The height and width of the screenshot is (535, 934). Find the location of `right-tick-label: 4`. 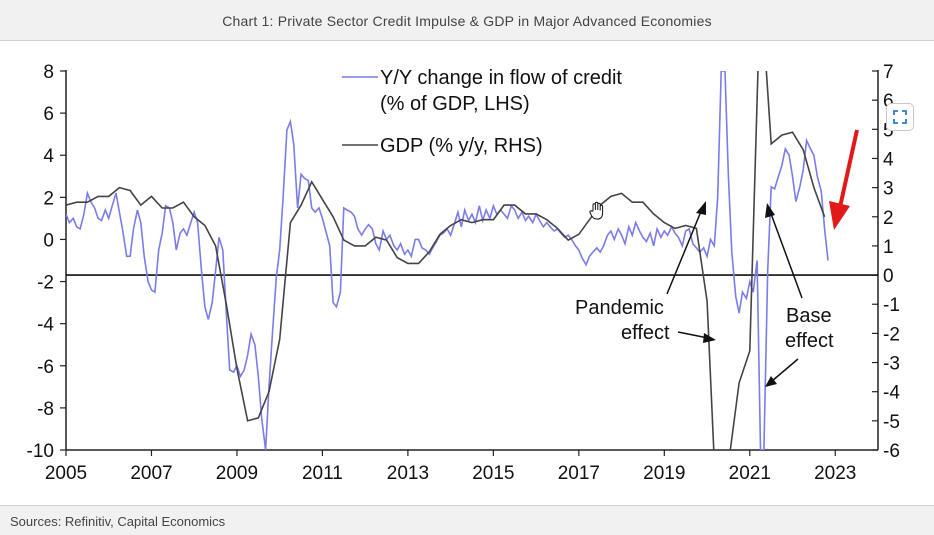

right-tick-label: 4 is located at coordinates (888, 159).